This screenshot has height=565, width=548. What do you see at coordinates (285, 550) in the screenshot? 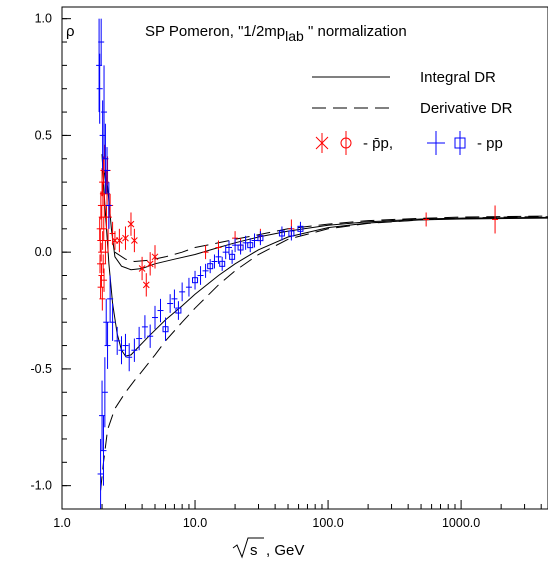
I see `x-axis-label-unit: , GeV` at bounding box center [285, 550].